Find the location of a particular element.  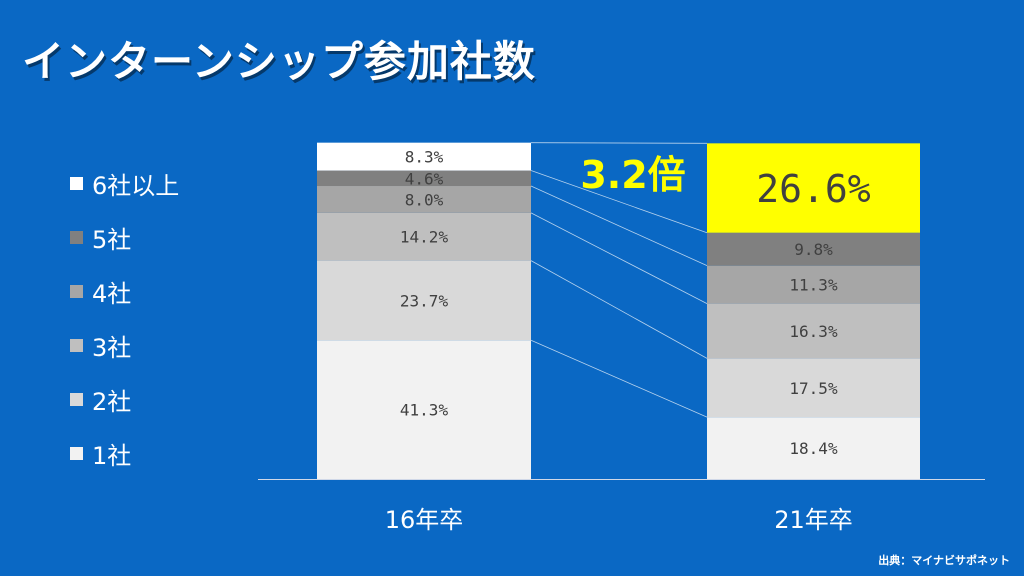

data-label: 16.3% is located at coordinates (813, 331).